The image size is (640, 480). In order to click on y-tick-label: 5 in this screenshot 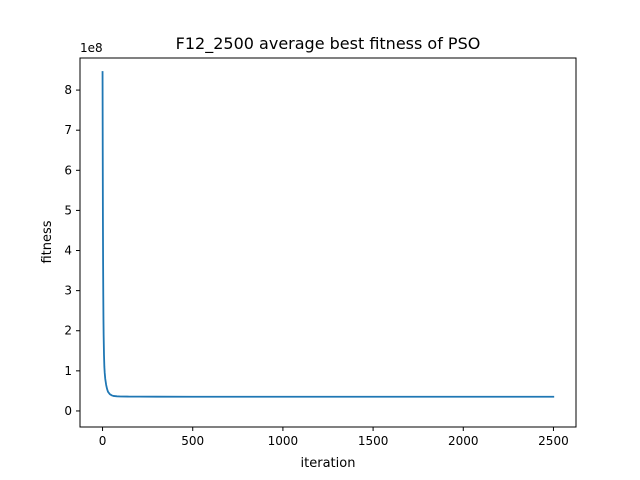, I will do `click(68, 210)`.